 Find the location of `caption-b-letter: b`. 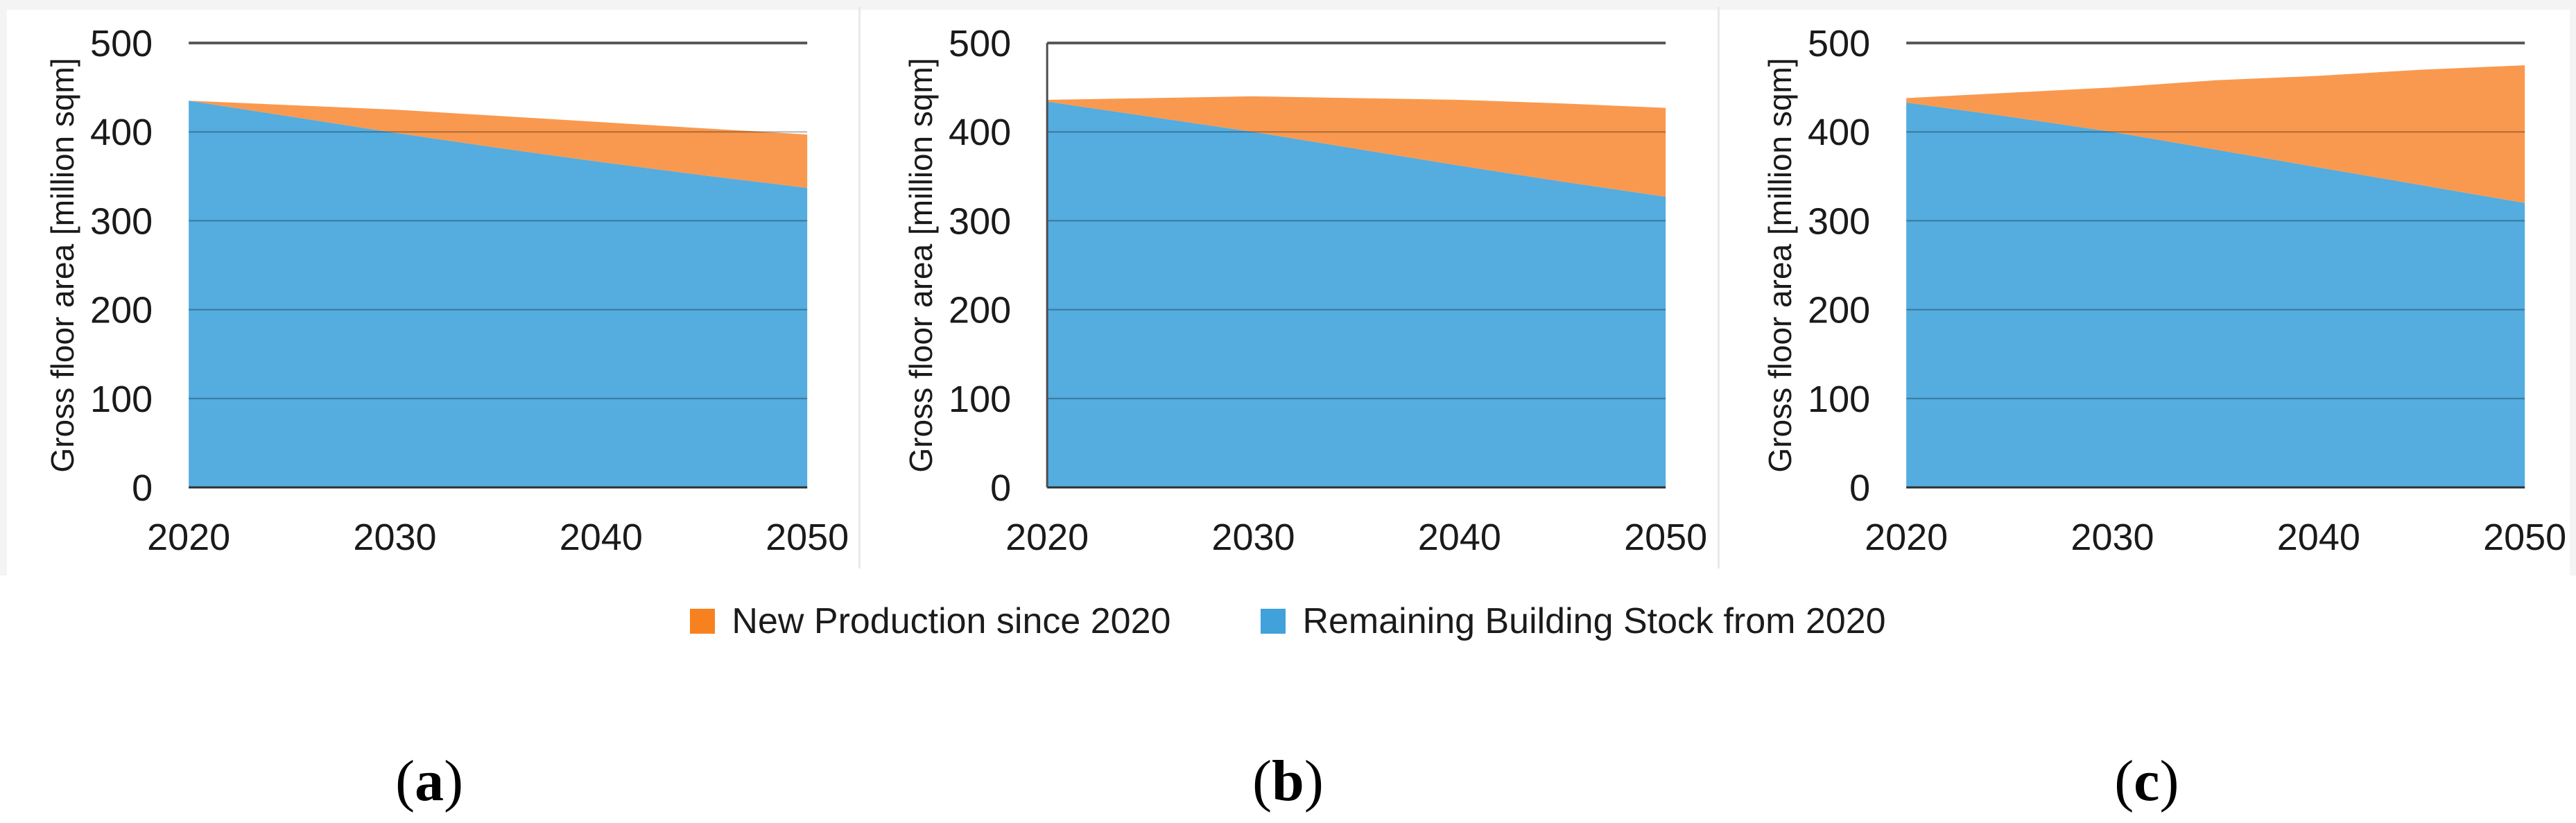

caption-b-letter: b is located at coordinates (1288, 781).